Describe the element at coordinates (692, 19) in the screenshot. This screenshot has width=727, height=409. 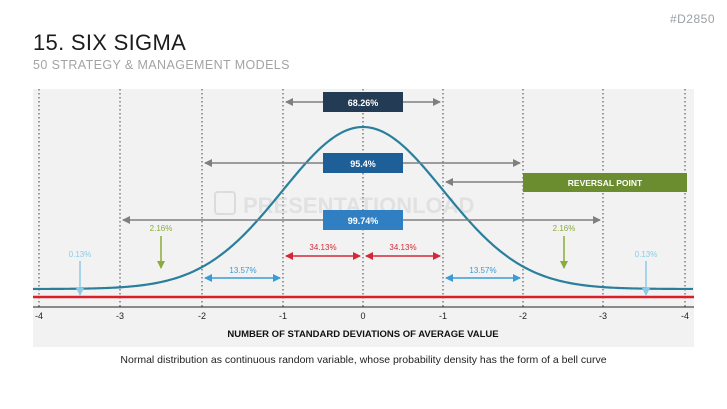
I see `slide-id: #D2850` at that location.